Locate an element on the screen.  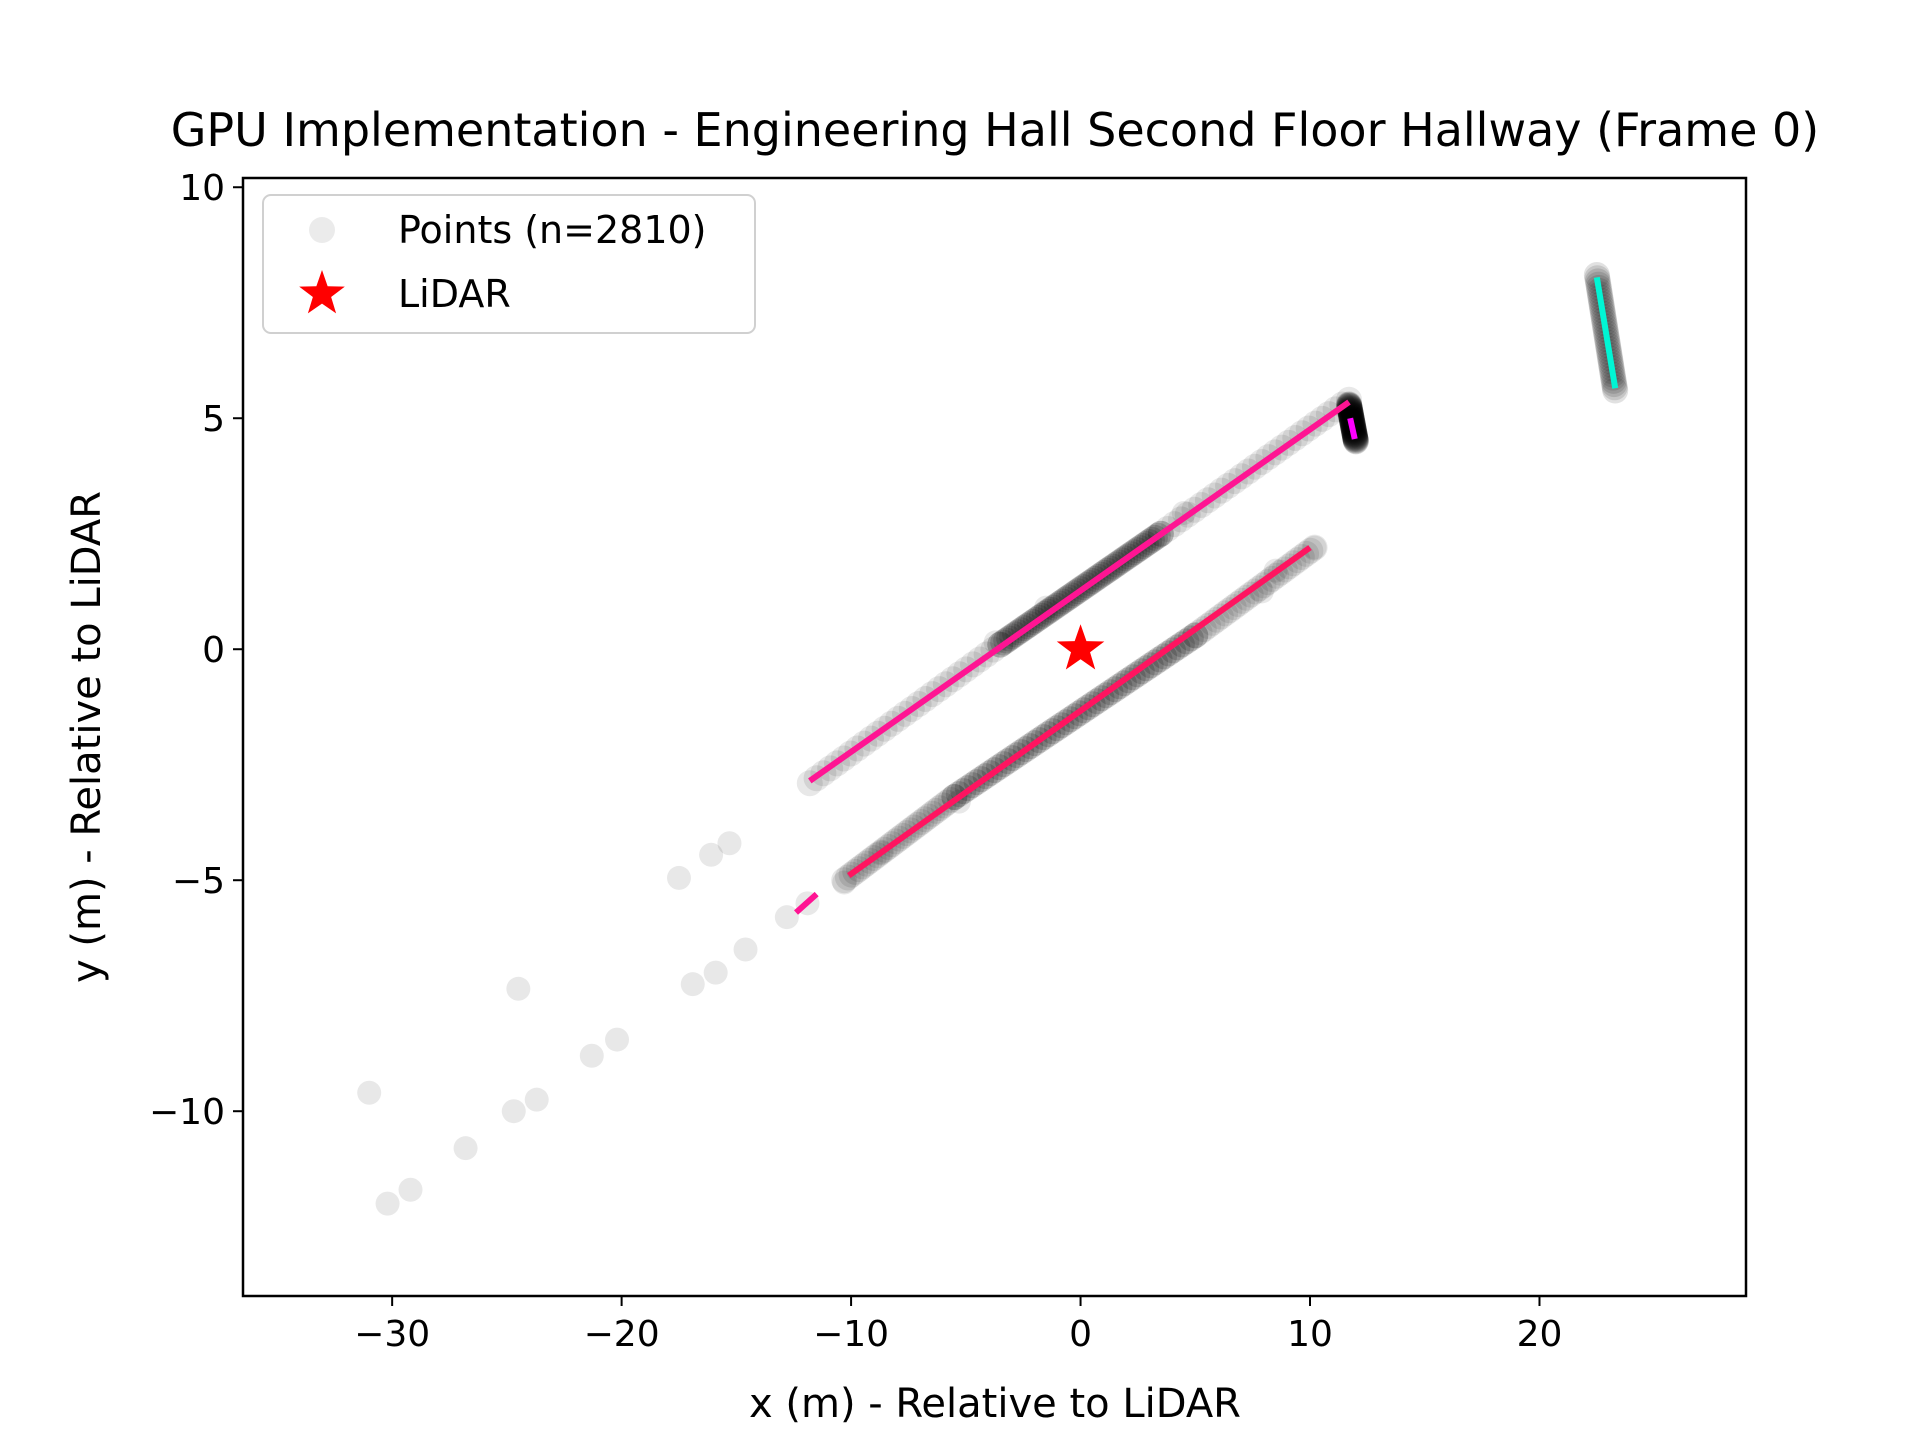
legend-point-swatch is located at coordinates (322, 230).